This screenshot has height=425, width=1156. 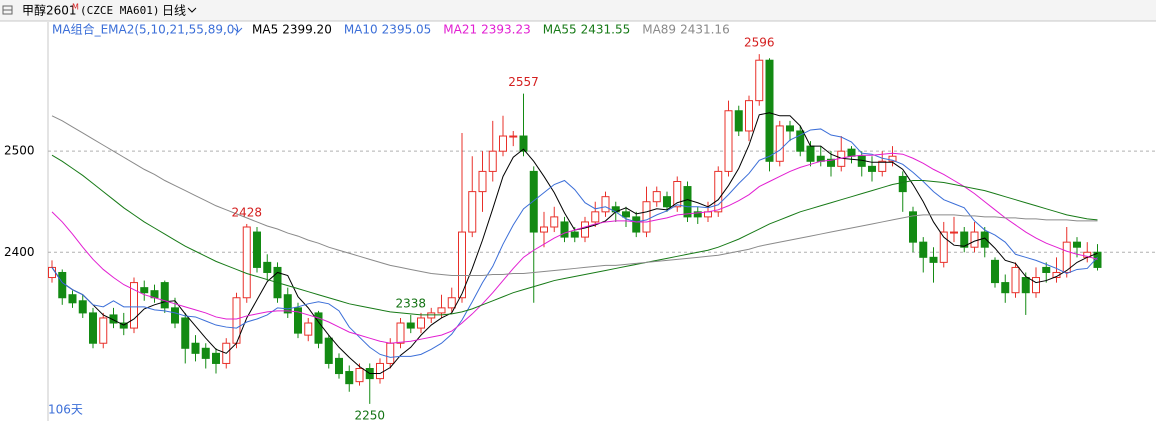 What do you see at coordinates (407, 30) in the screenshot?
I see `legend-value: 2395.05` at bounding box center [407, 30].